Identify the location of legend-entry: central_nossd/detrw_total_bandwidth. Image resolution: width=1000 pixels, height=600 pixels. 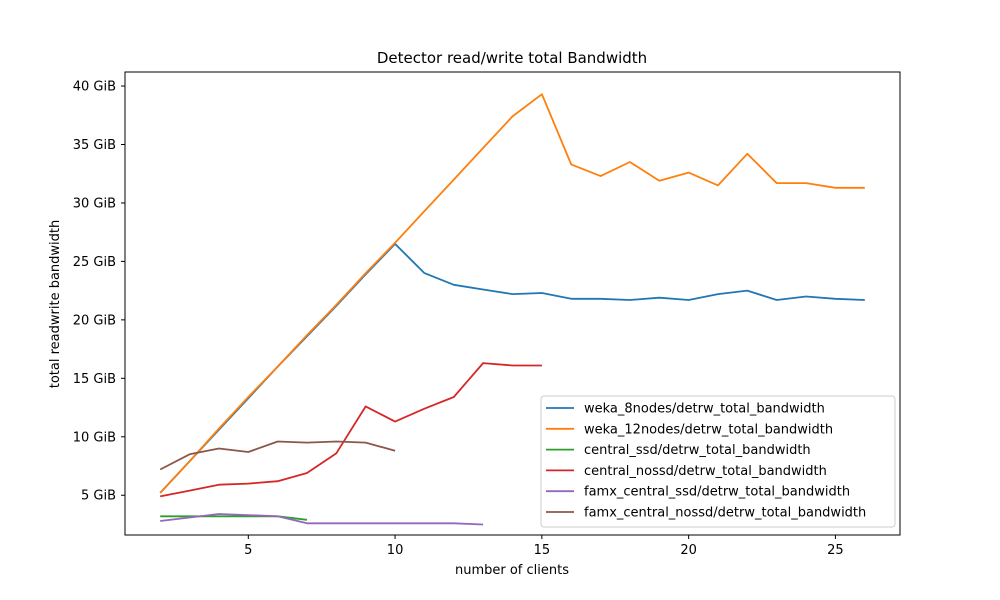
(686, 471).